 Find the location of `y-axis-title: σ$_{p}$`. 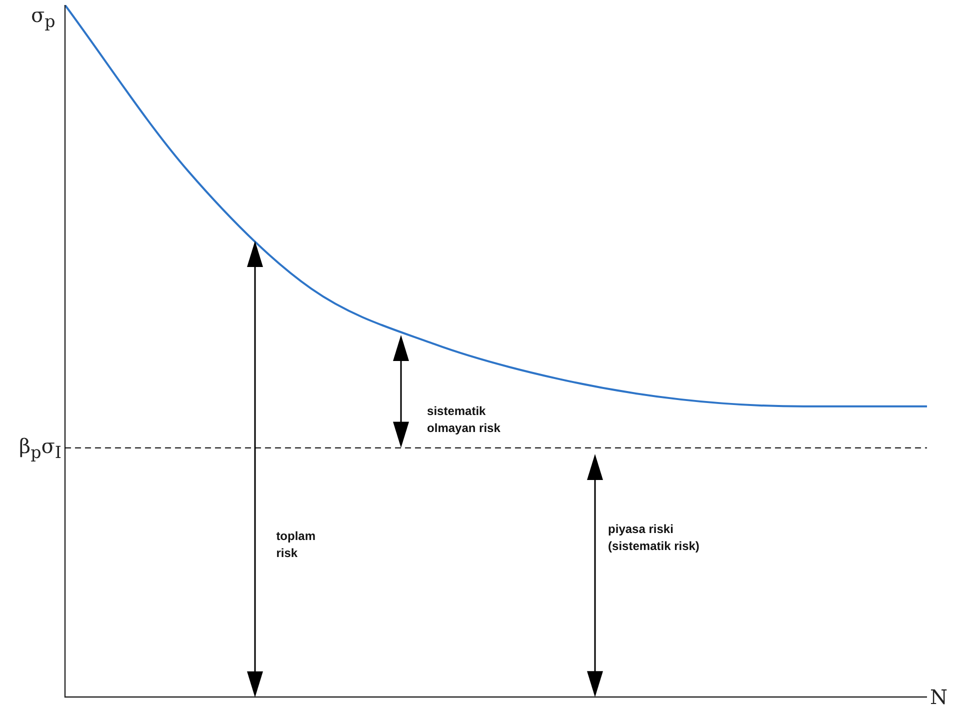

y-axis-title: σ$_{p}$ is located at coordinates (43, 17).